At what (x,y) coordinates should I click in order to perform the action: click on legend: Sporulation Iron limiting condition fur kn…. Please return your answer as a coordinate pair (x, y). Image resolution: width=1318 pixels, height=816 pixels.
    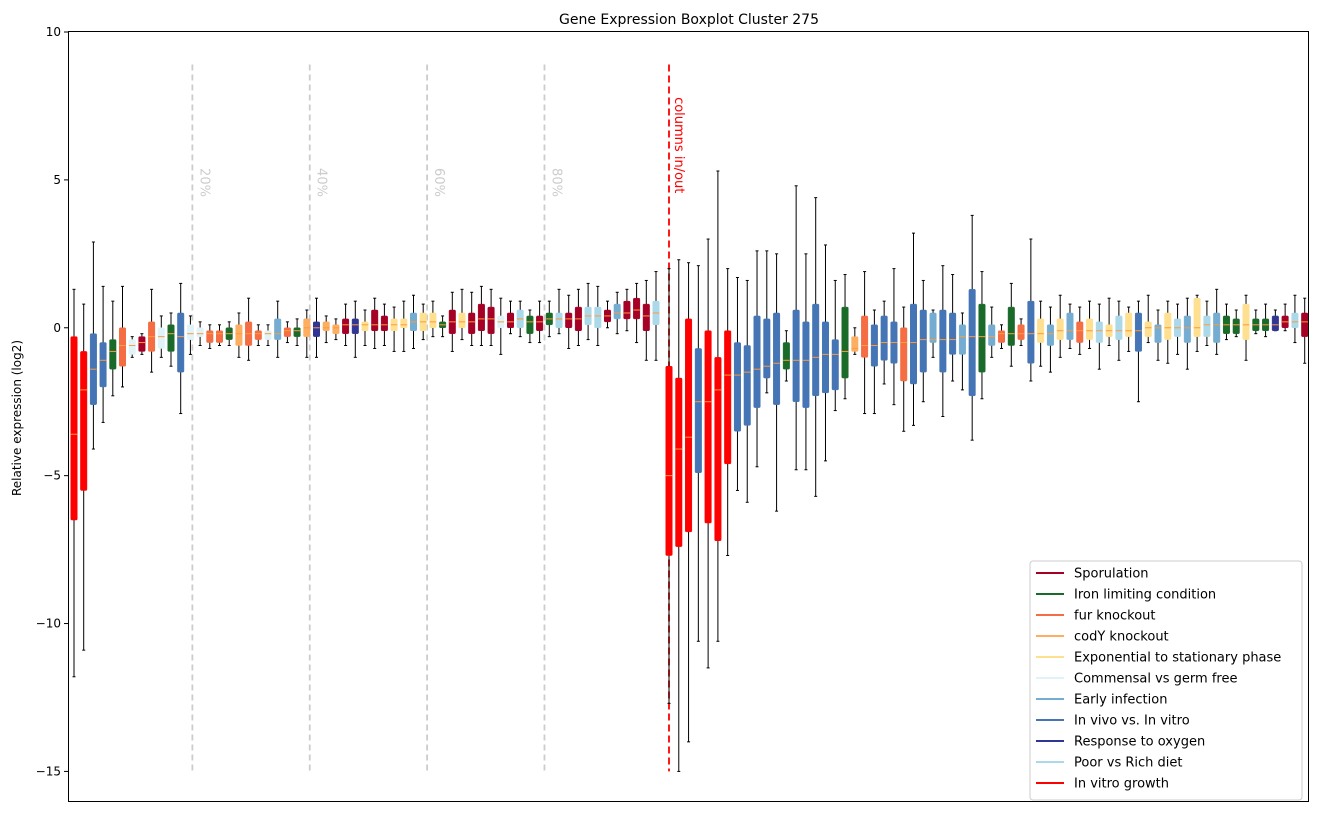
    Looking at the image, I should click on (1166, 680).